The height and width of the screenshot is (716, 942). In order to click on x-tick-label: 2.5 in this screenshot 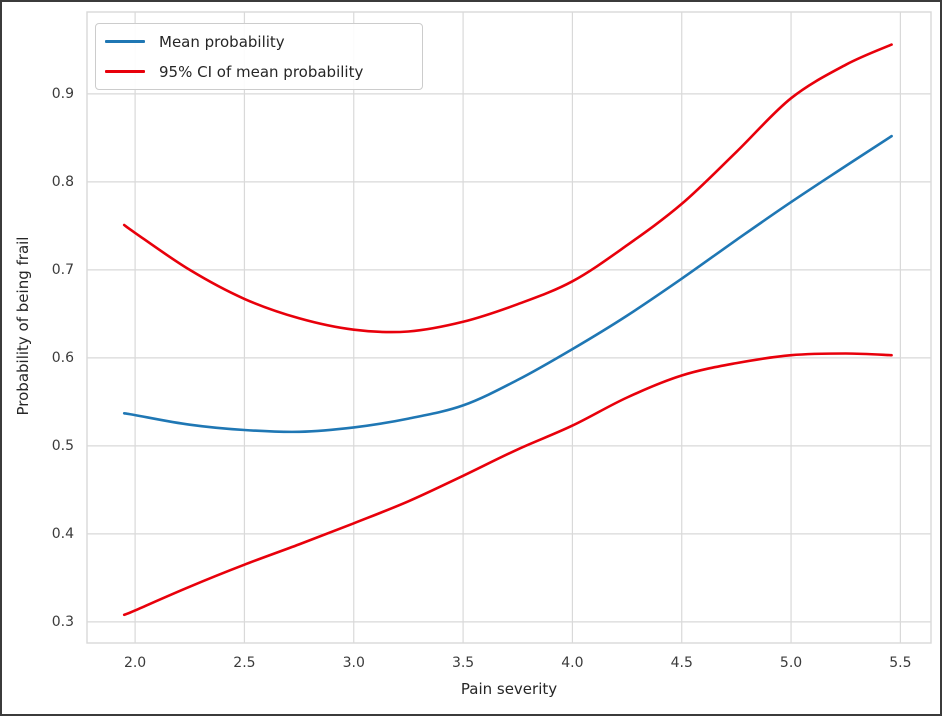, I will do `click(244, 663)`.